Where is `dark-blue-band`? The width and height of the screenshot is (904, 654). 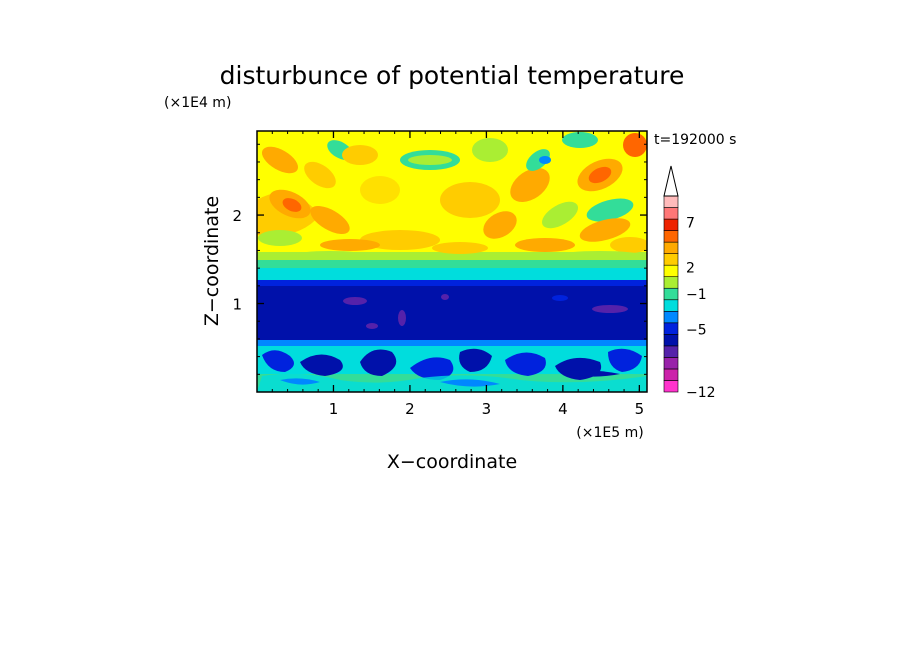
dark-blue-band is located at coordinates (452, 314).